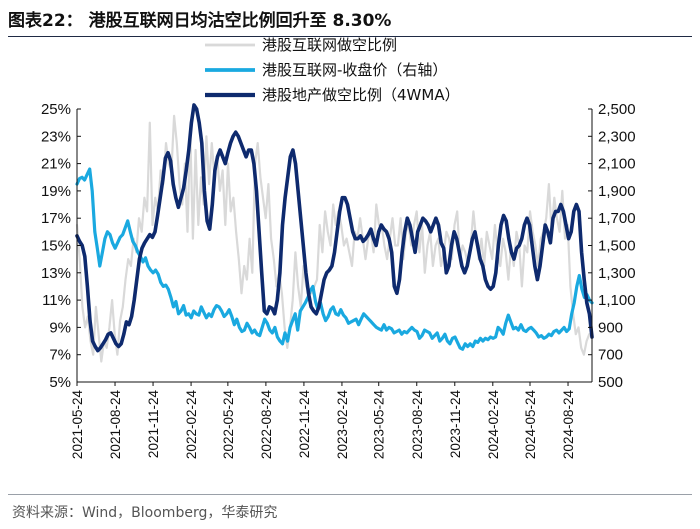  Describe the element at coordinates (266, 425) in the screenshot. I see `x-tick-label: 2022-08-24` at that location.